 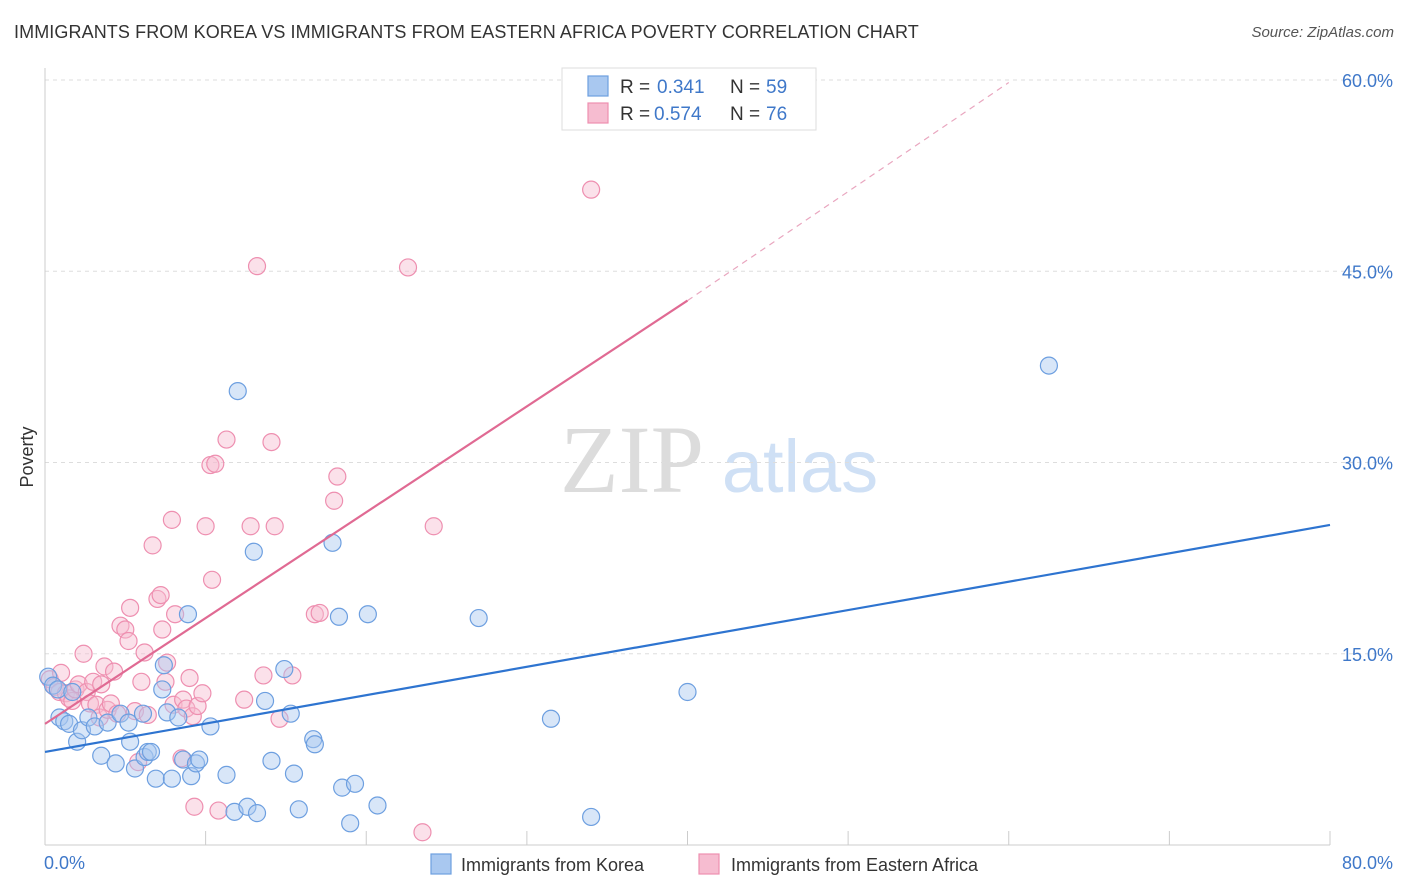 I want to click on legend-r-label-korea: R =, so click(x=635, y=87).